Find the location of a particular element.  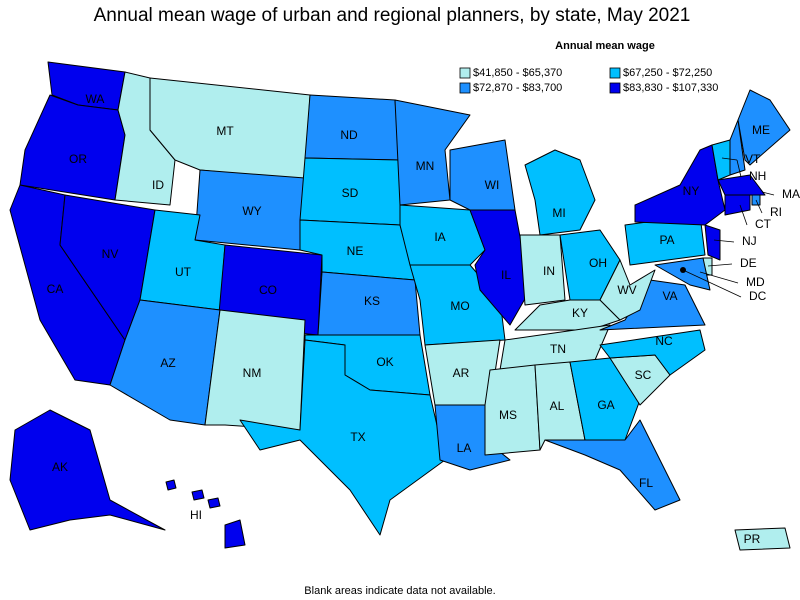

state-label: WV is located at coordinates (626, 290).